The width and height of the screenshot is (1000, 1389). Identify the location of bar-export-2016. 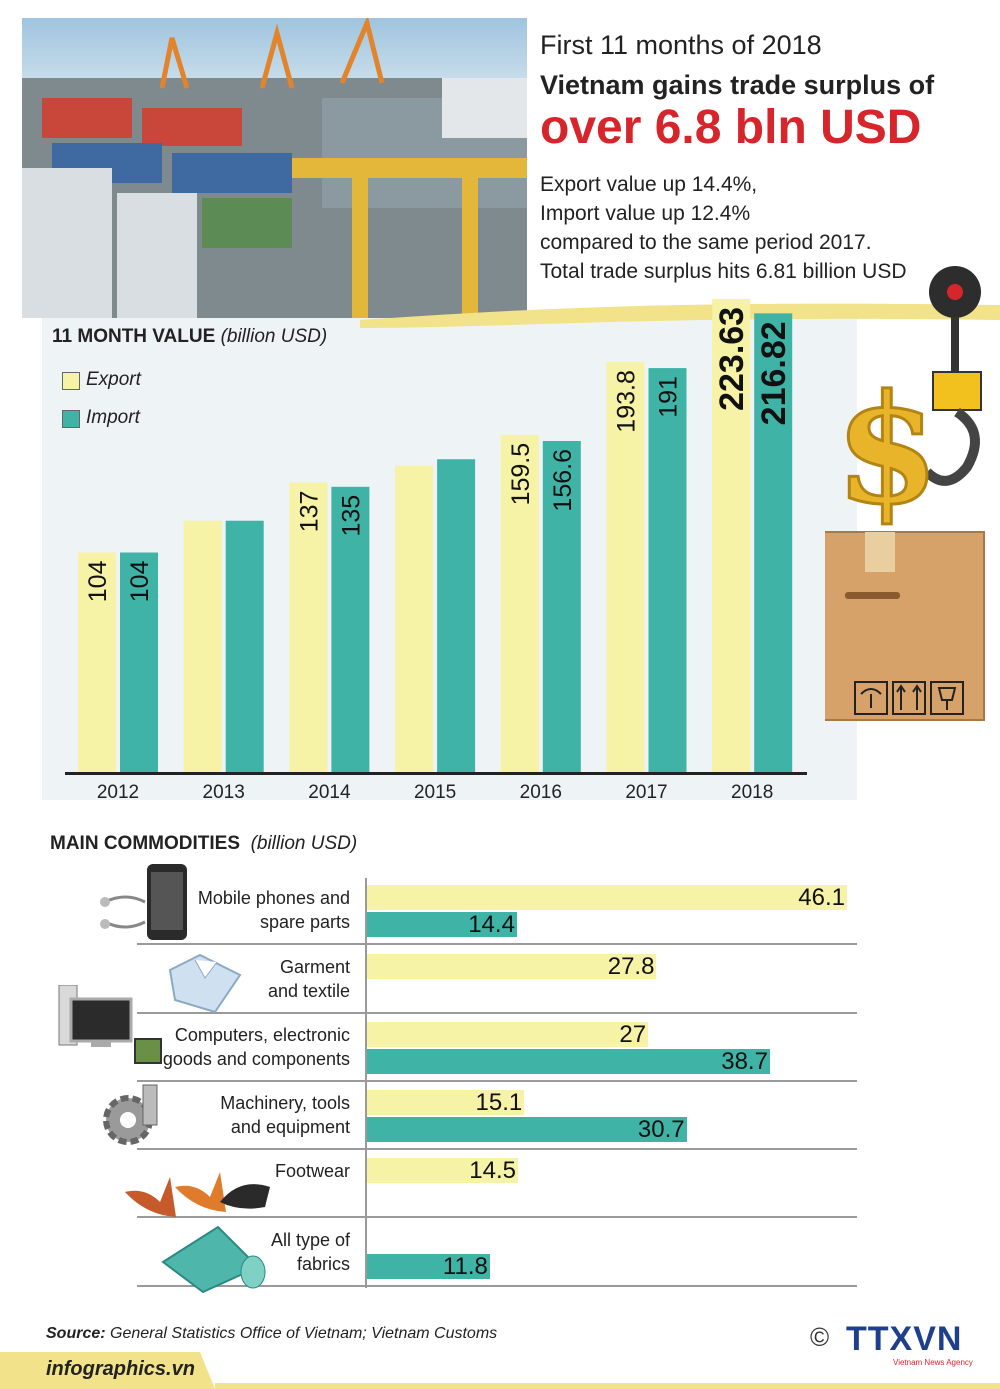
(519, 603).